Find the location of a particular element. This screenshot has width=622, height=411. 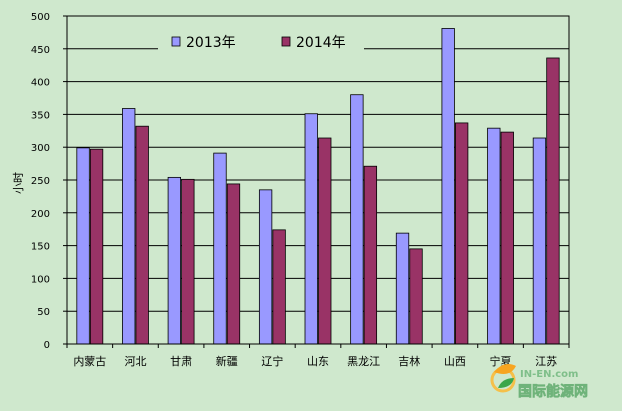

y-tick-label: 300 is located at coordinates (40, 148).